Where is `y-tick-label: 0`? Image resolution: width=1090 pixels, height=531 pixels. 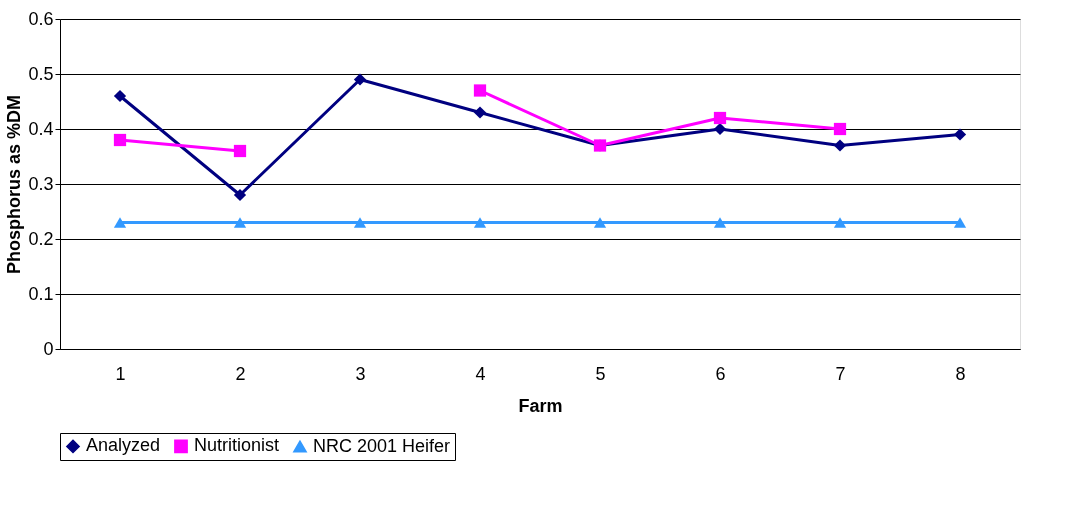
y-tick-label: 0 is located at coordinates (48, 348).